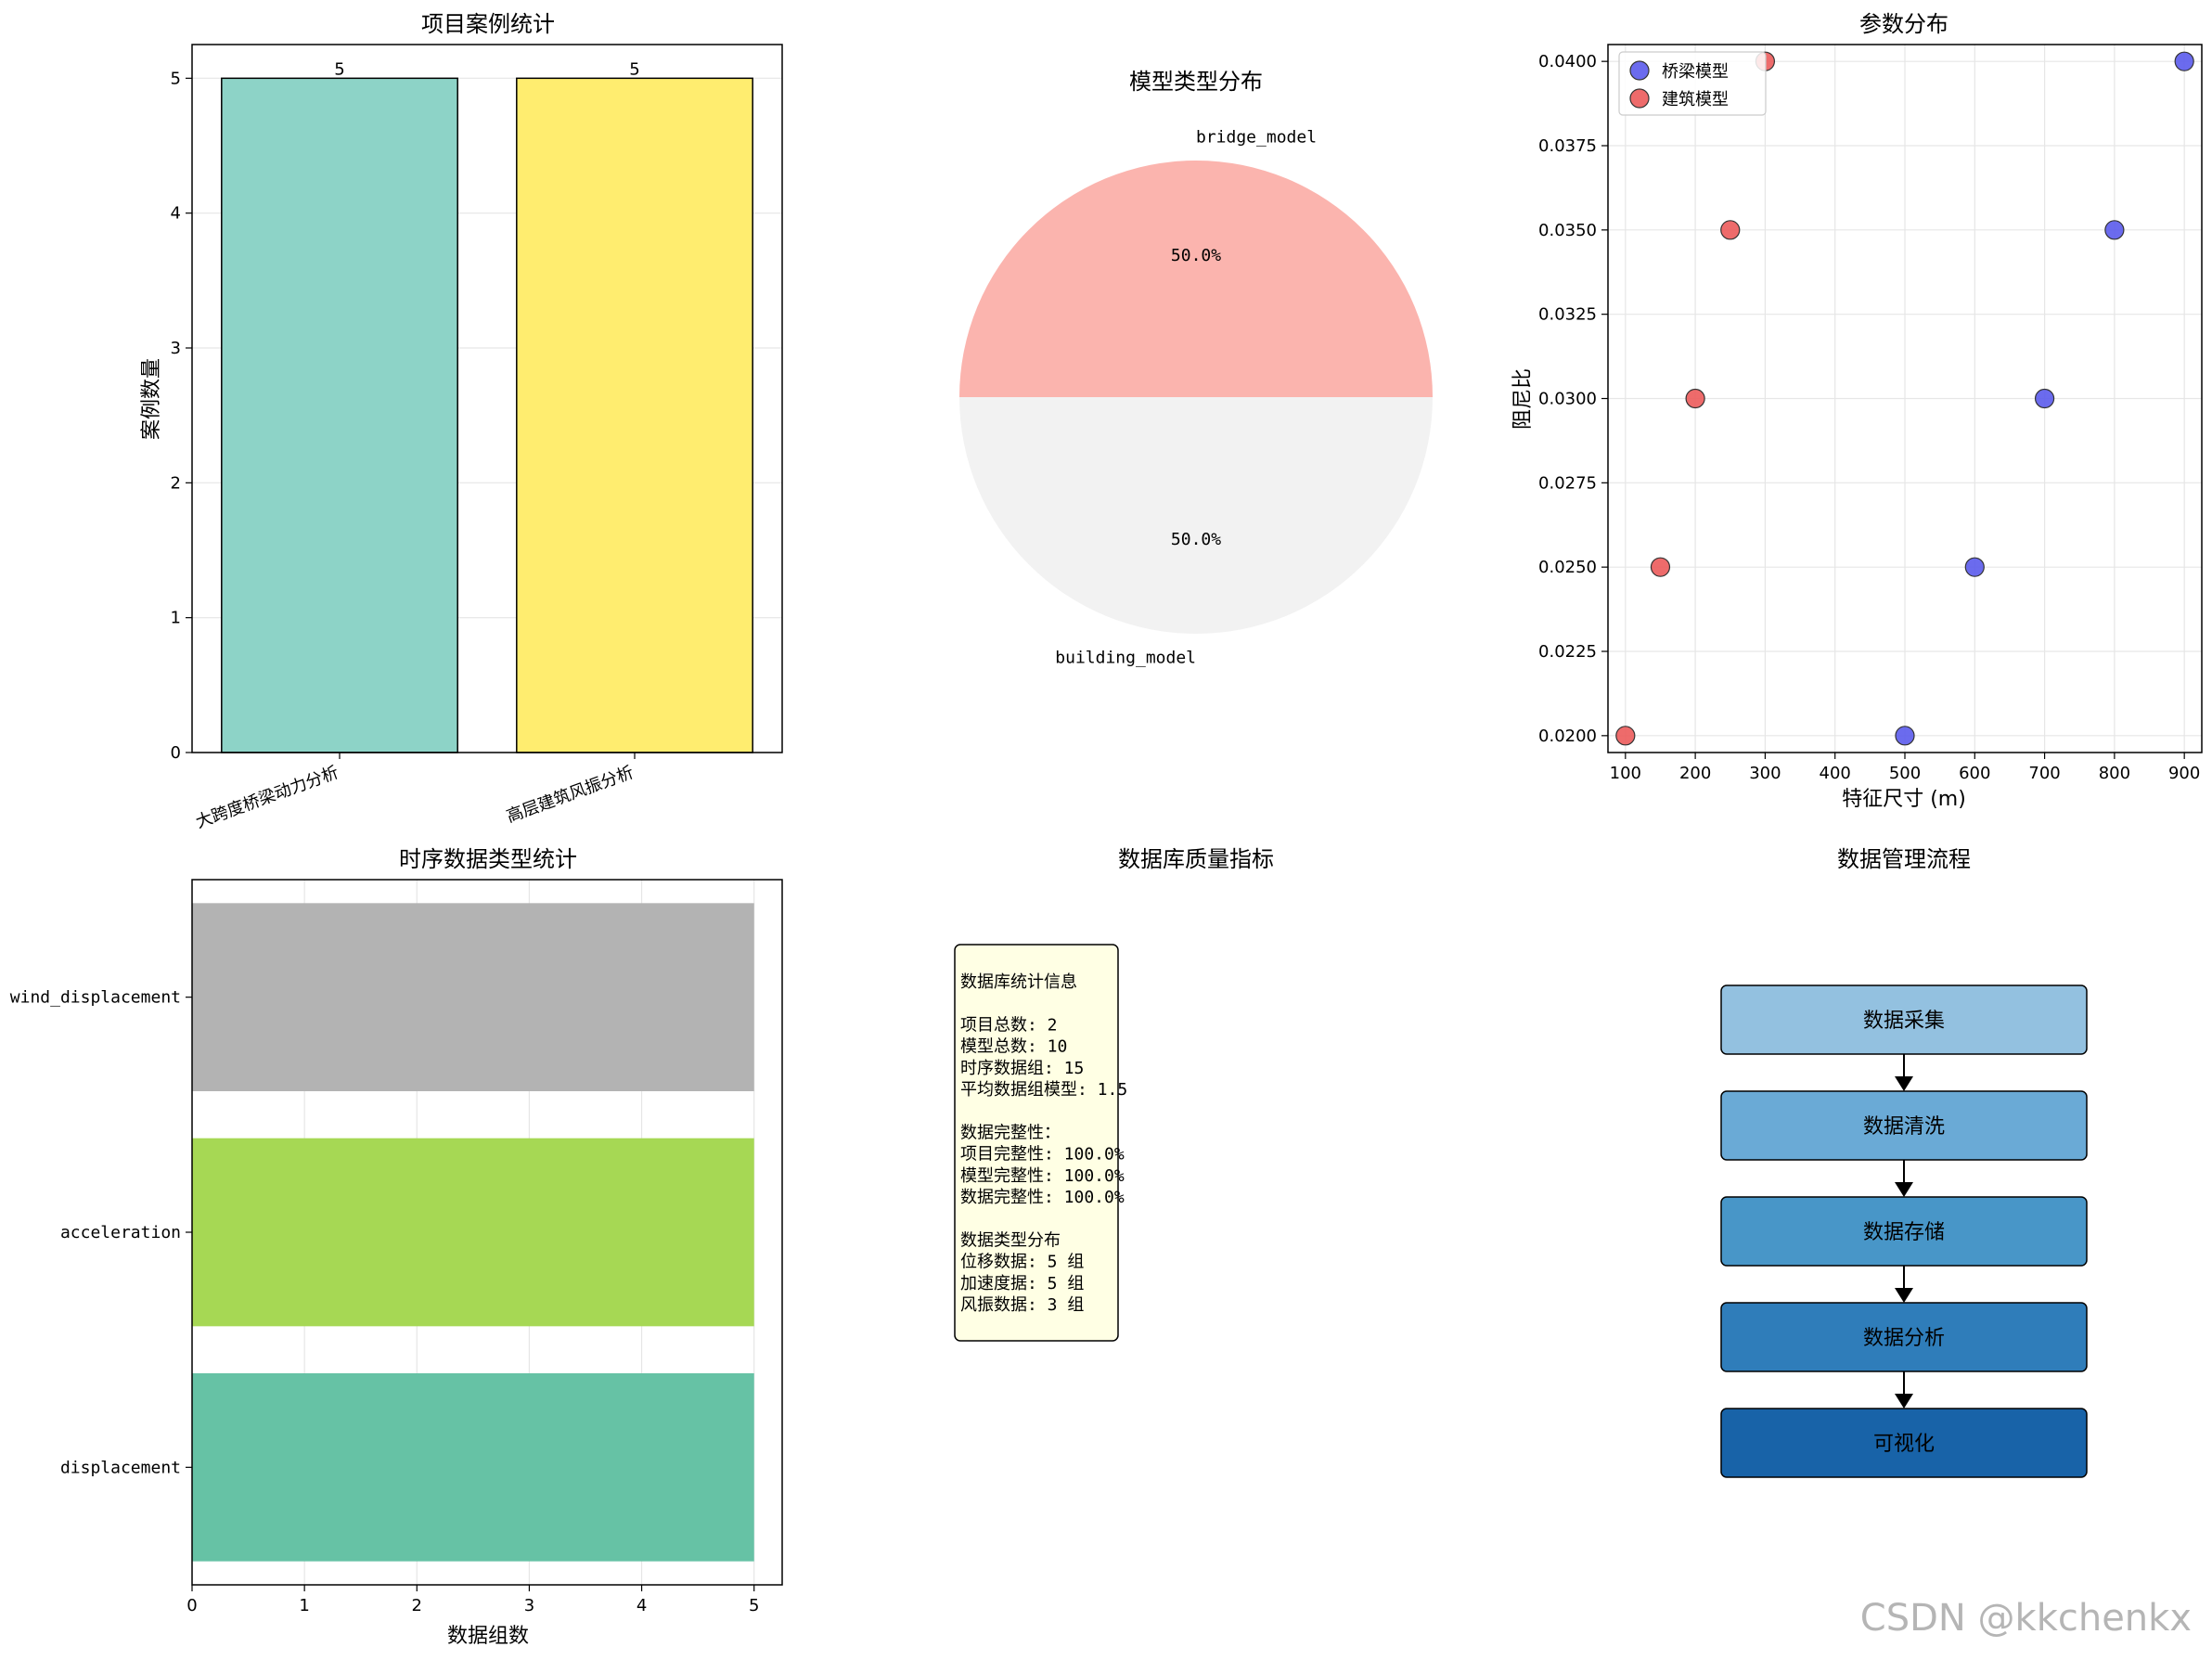 The image size is (2212, 1660). Describe the element at coordinates (570, 795) in the screenshot. I see `project-cases-x-tick-label: 高层建筑风振分析` at that location.